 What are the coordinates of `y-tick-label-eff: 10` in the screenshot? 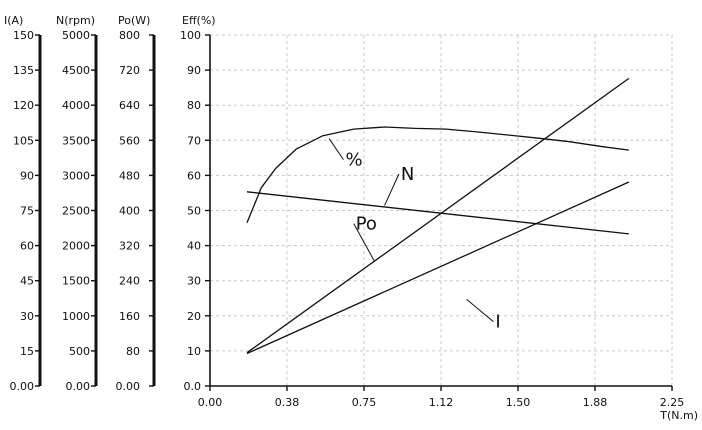 It's located at (194, 351).